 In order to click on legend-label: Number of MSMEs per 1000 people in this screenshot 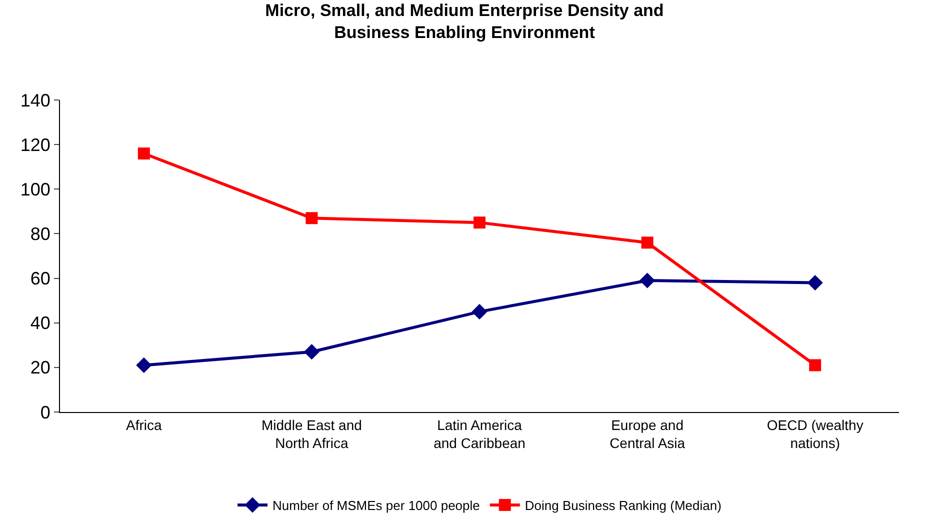, I will do `click(376, 506)`.